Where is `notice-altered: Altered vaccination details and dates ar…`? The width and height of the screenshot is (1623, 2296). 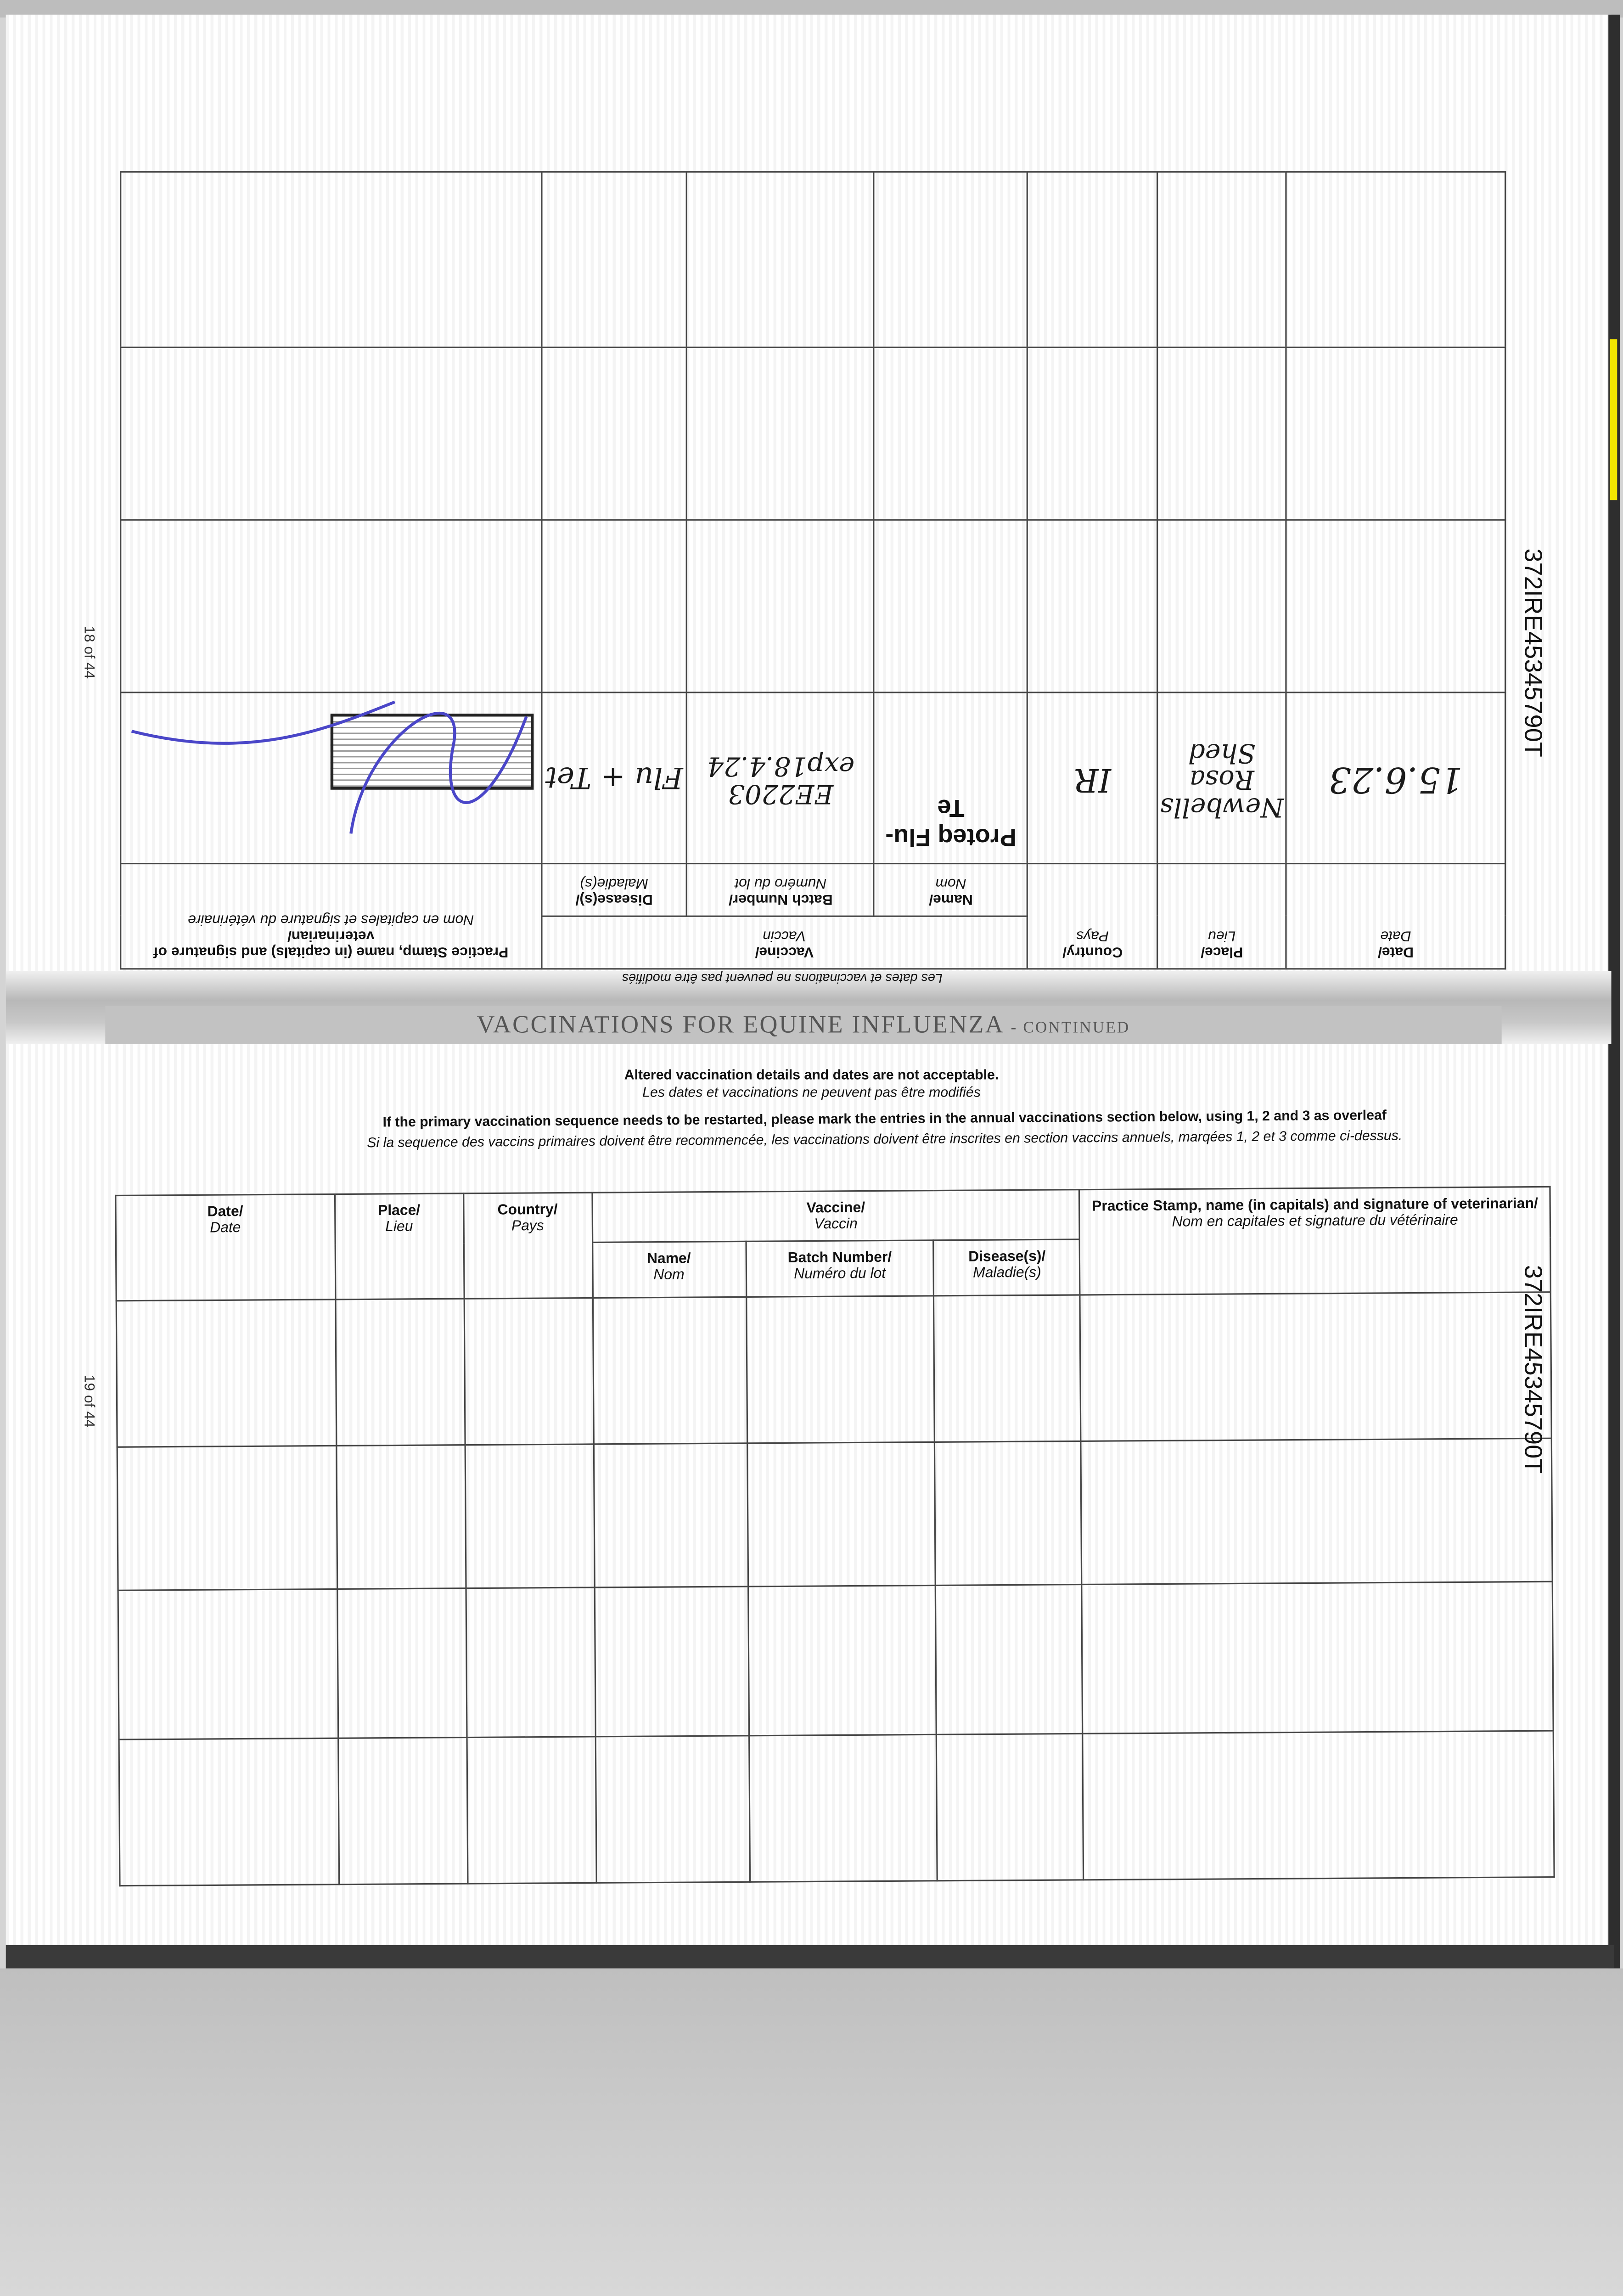 notice-altered: Altered vaccination details and dates ar… is located at coordinates (811, 1075).